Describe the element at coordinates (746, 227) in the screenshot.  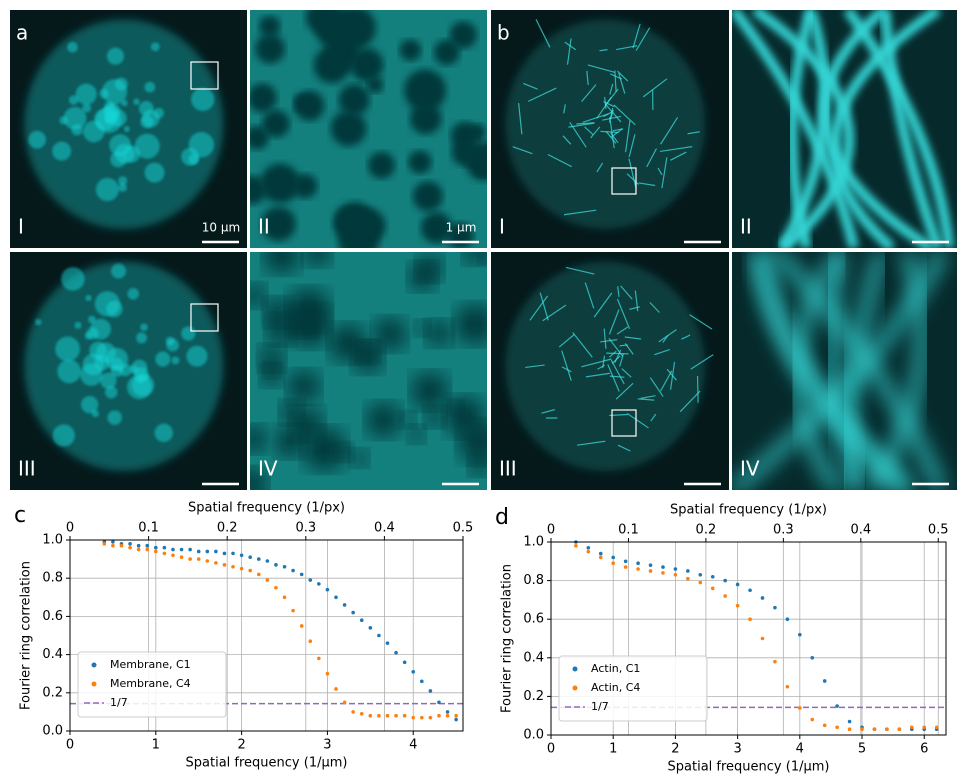
I see `tile-label: II` at that location.